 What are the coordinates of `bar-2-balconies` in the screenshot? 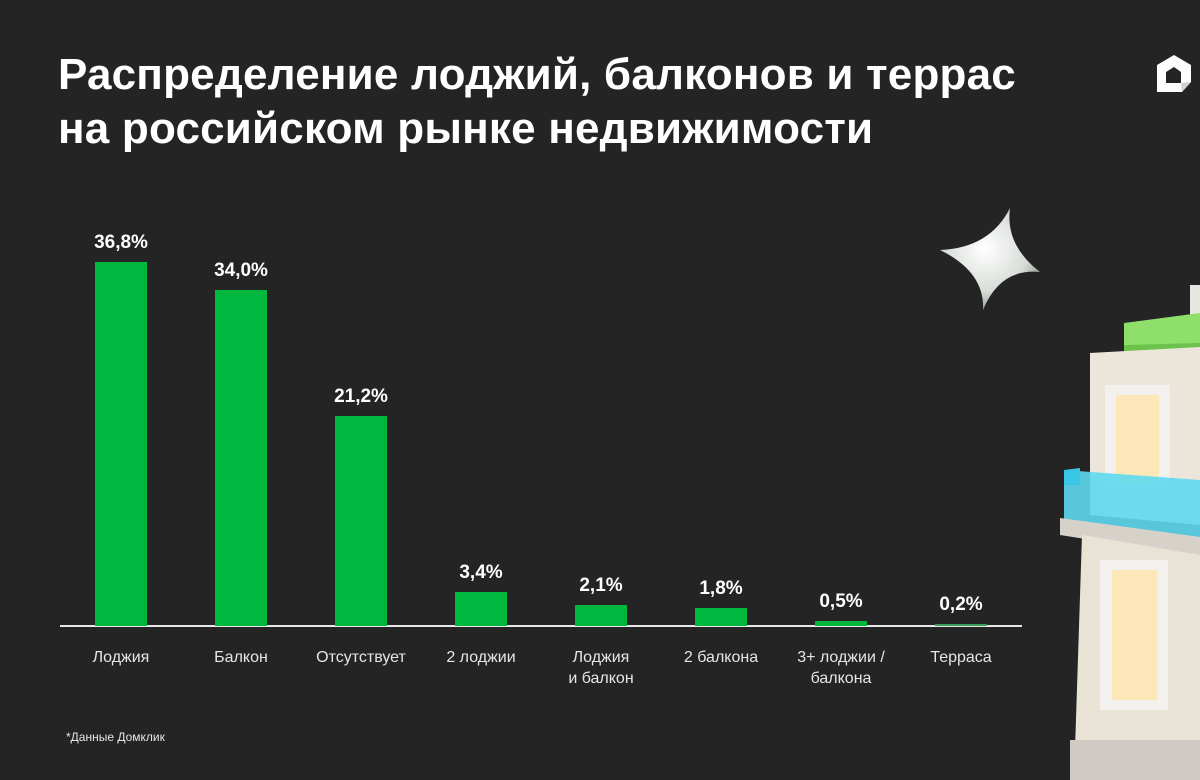 It's located at (721, 617).